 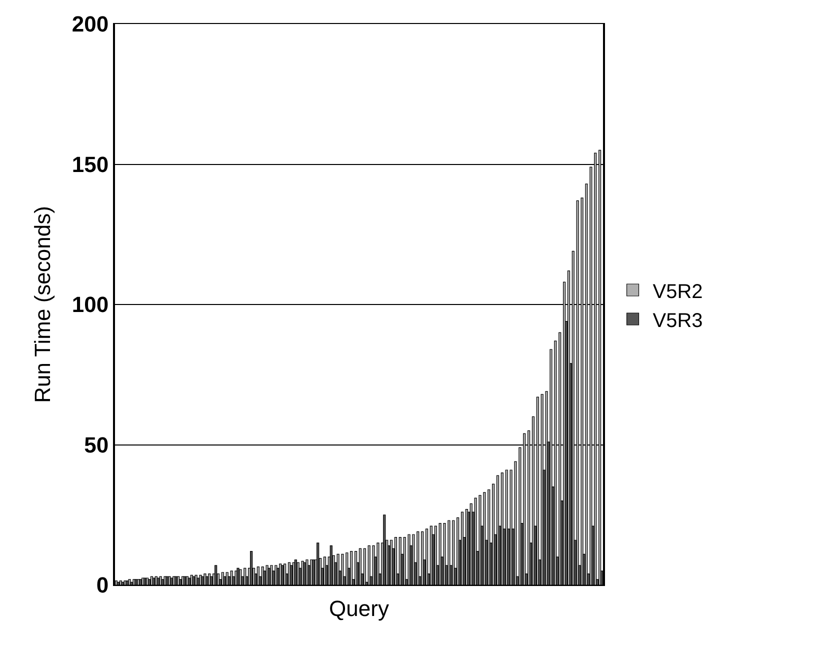 What do you see at coordinates (677, 291) in the screenshot?
I see `legend-label: V5R2` at bounding box center [677, 291].